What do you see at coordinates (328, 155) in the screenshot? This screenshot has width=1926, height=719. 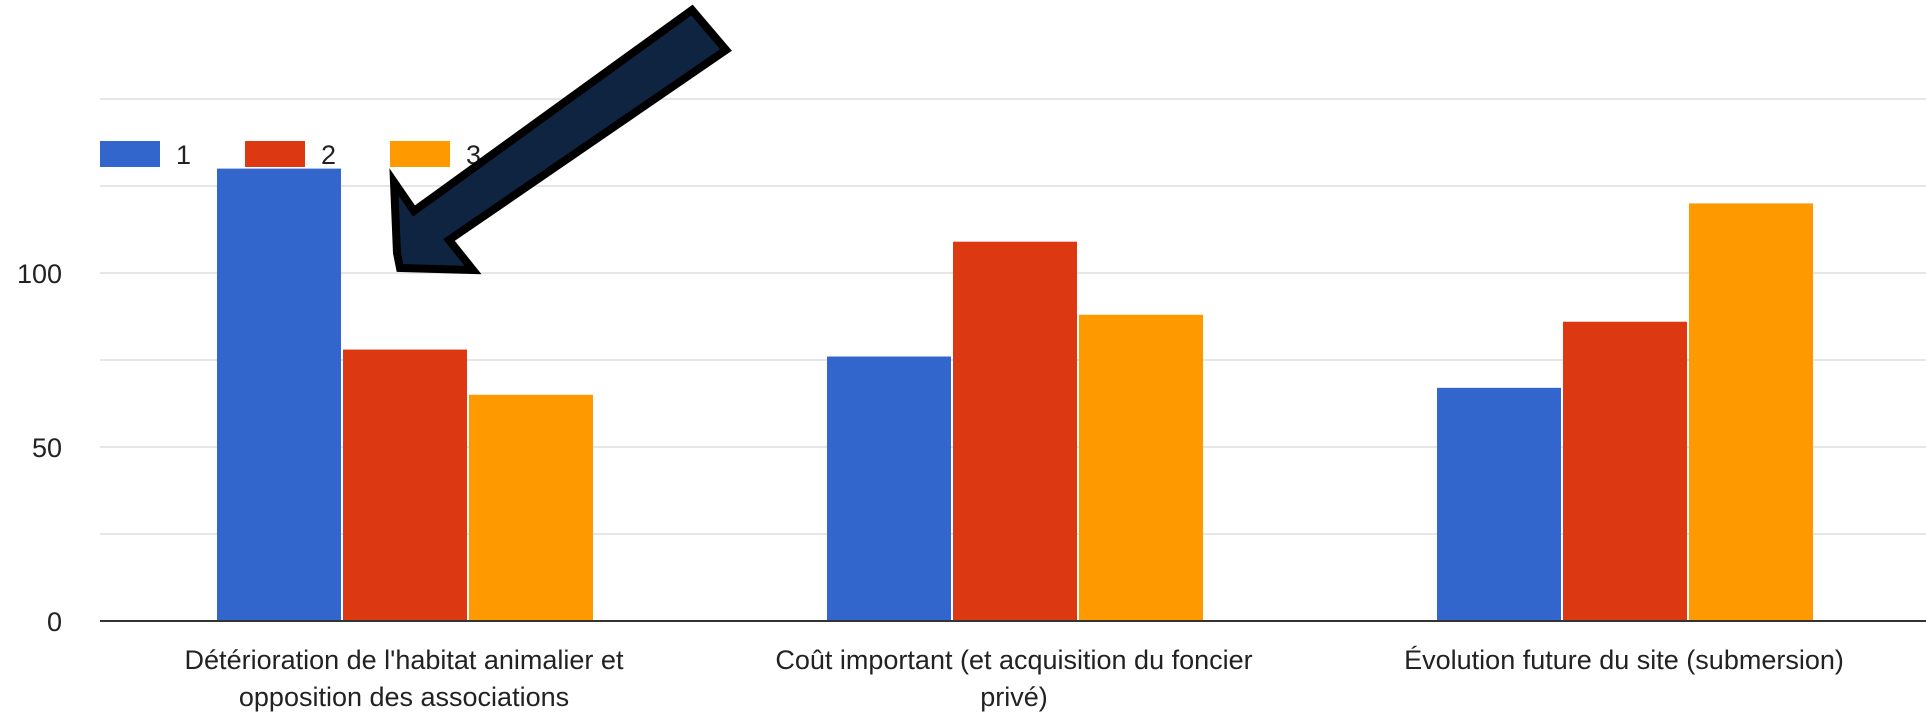 I see `legend-label-2: 2` at bounding box center [328, 155].